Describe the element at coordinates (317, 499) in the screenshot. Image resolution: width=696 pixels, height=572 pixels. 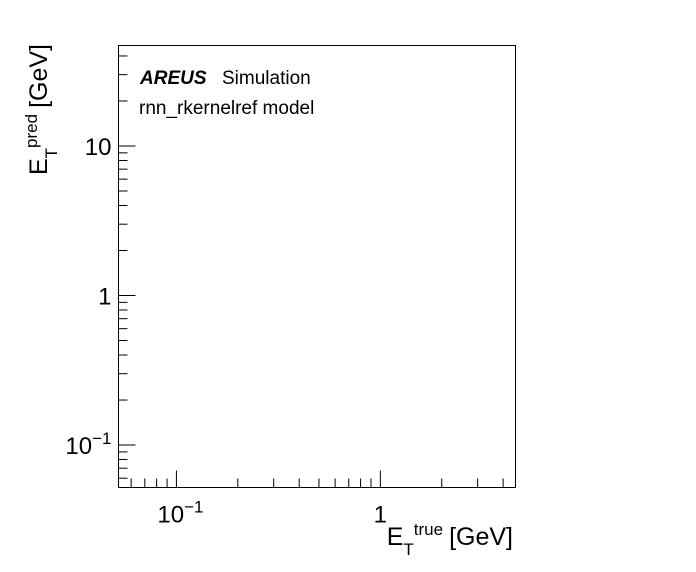
I see `x-axis-ticks: 10−1 1` at that location.